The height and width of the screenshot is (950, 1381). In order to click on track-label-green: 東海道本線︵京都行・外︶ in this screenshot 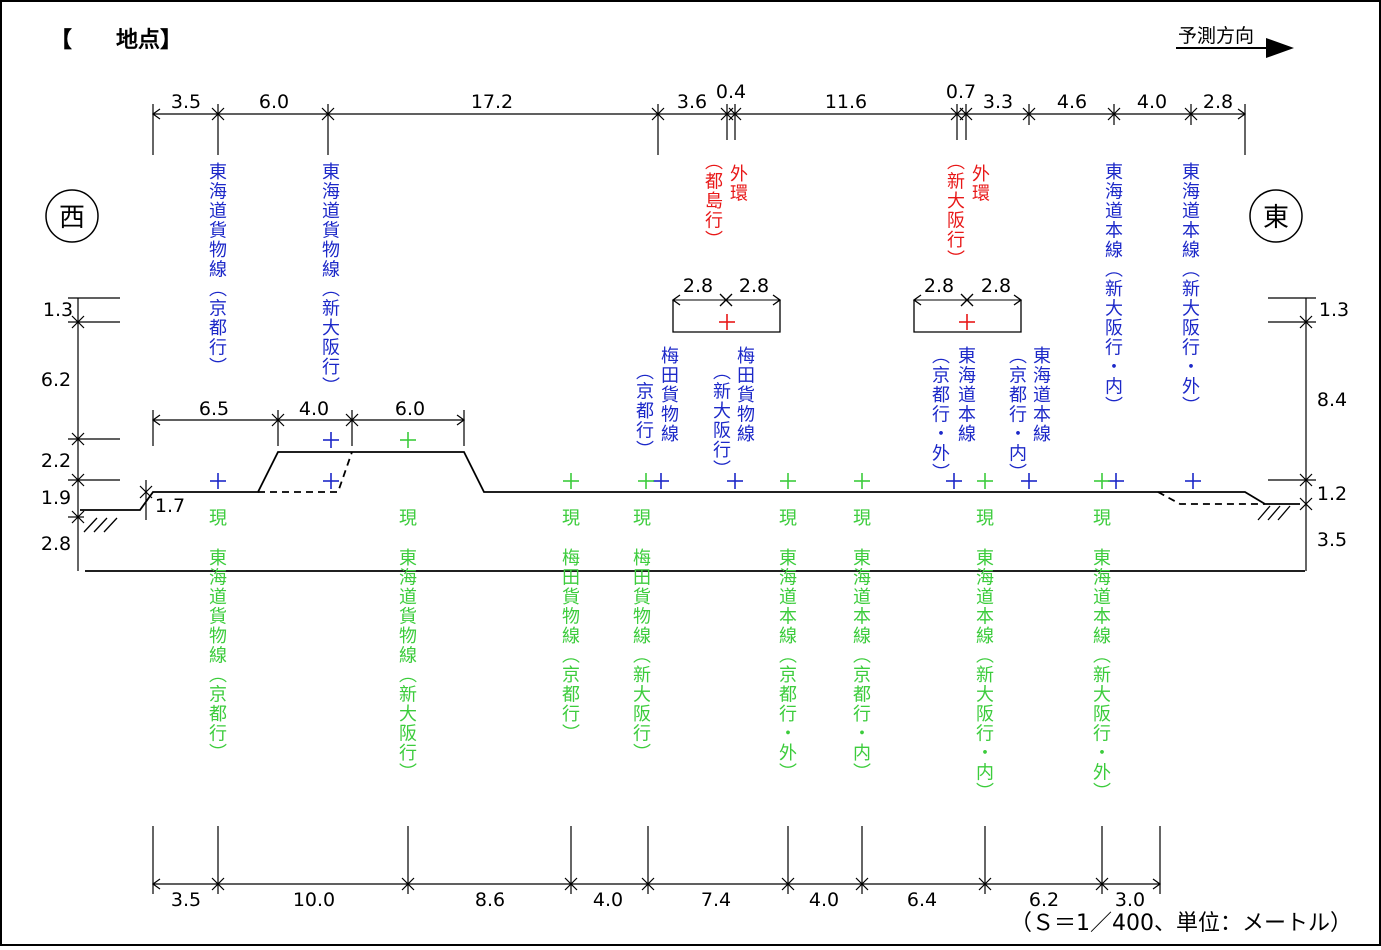, I will do `click(788, 666)`.